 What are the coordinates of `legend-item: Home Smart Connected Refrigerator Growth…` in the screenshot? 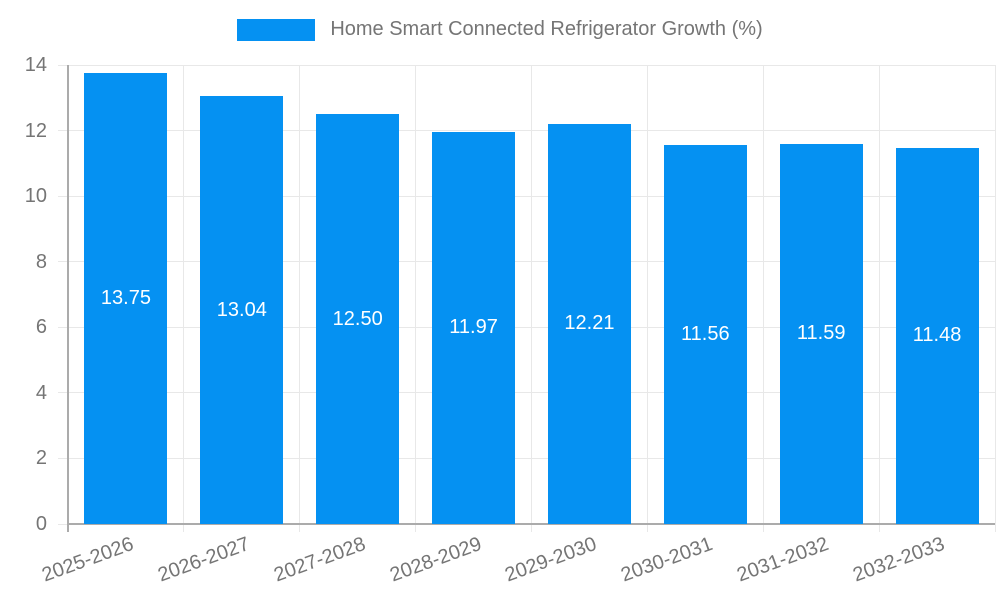 It's located at (500, 29).